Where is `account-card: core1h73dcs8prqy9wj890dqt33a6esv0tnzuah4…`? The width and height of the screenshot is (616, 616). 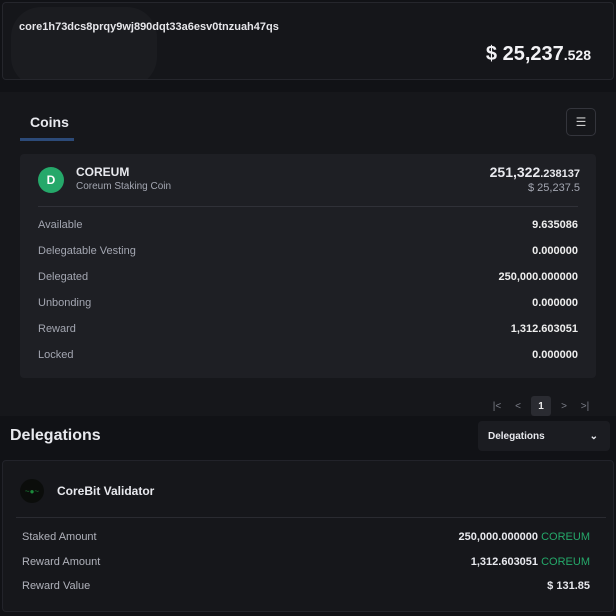
account-card: core1h73dcs8prqy9wj890dqt33a6esv0tnzuah4… is located at coordinates (308, 41).